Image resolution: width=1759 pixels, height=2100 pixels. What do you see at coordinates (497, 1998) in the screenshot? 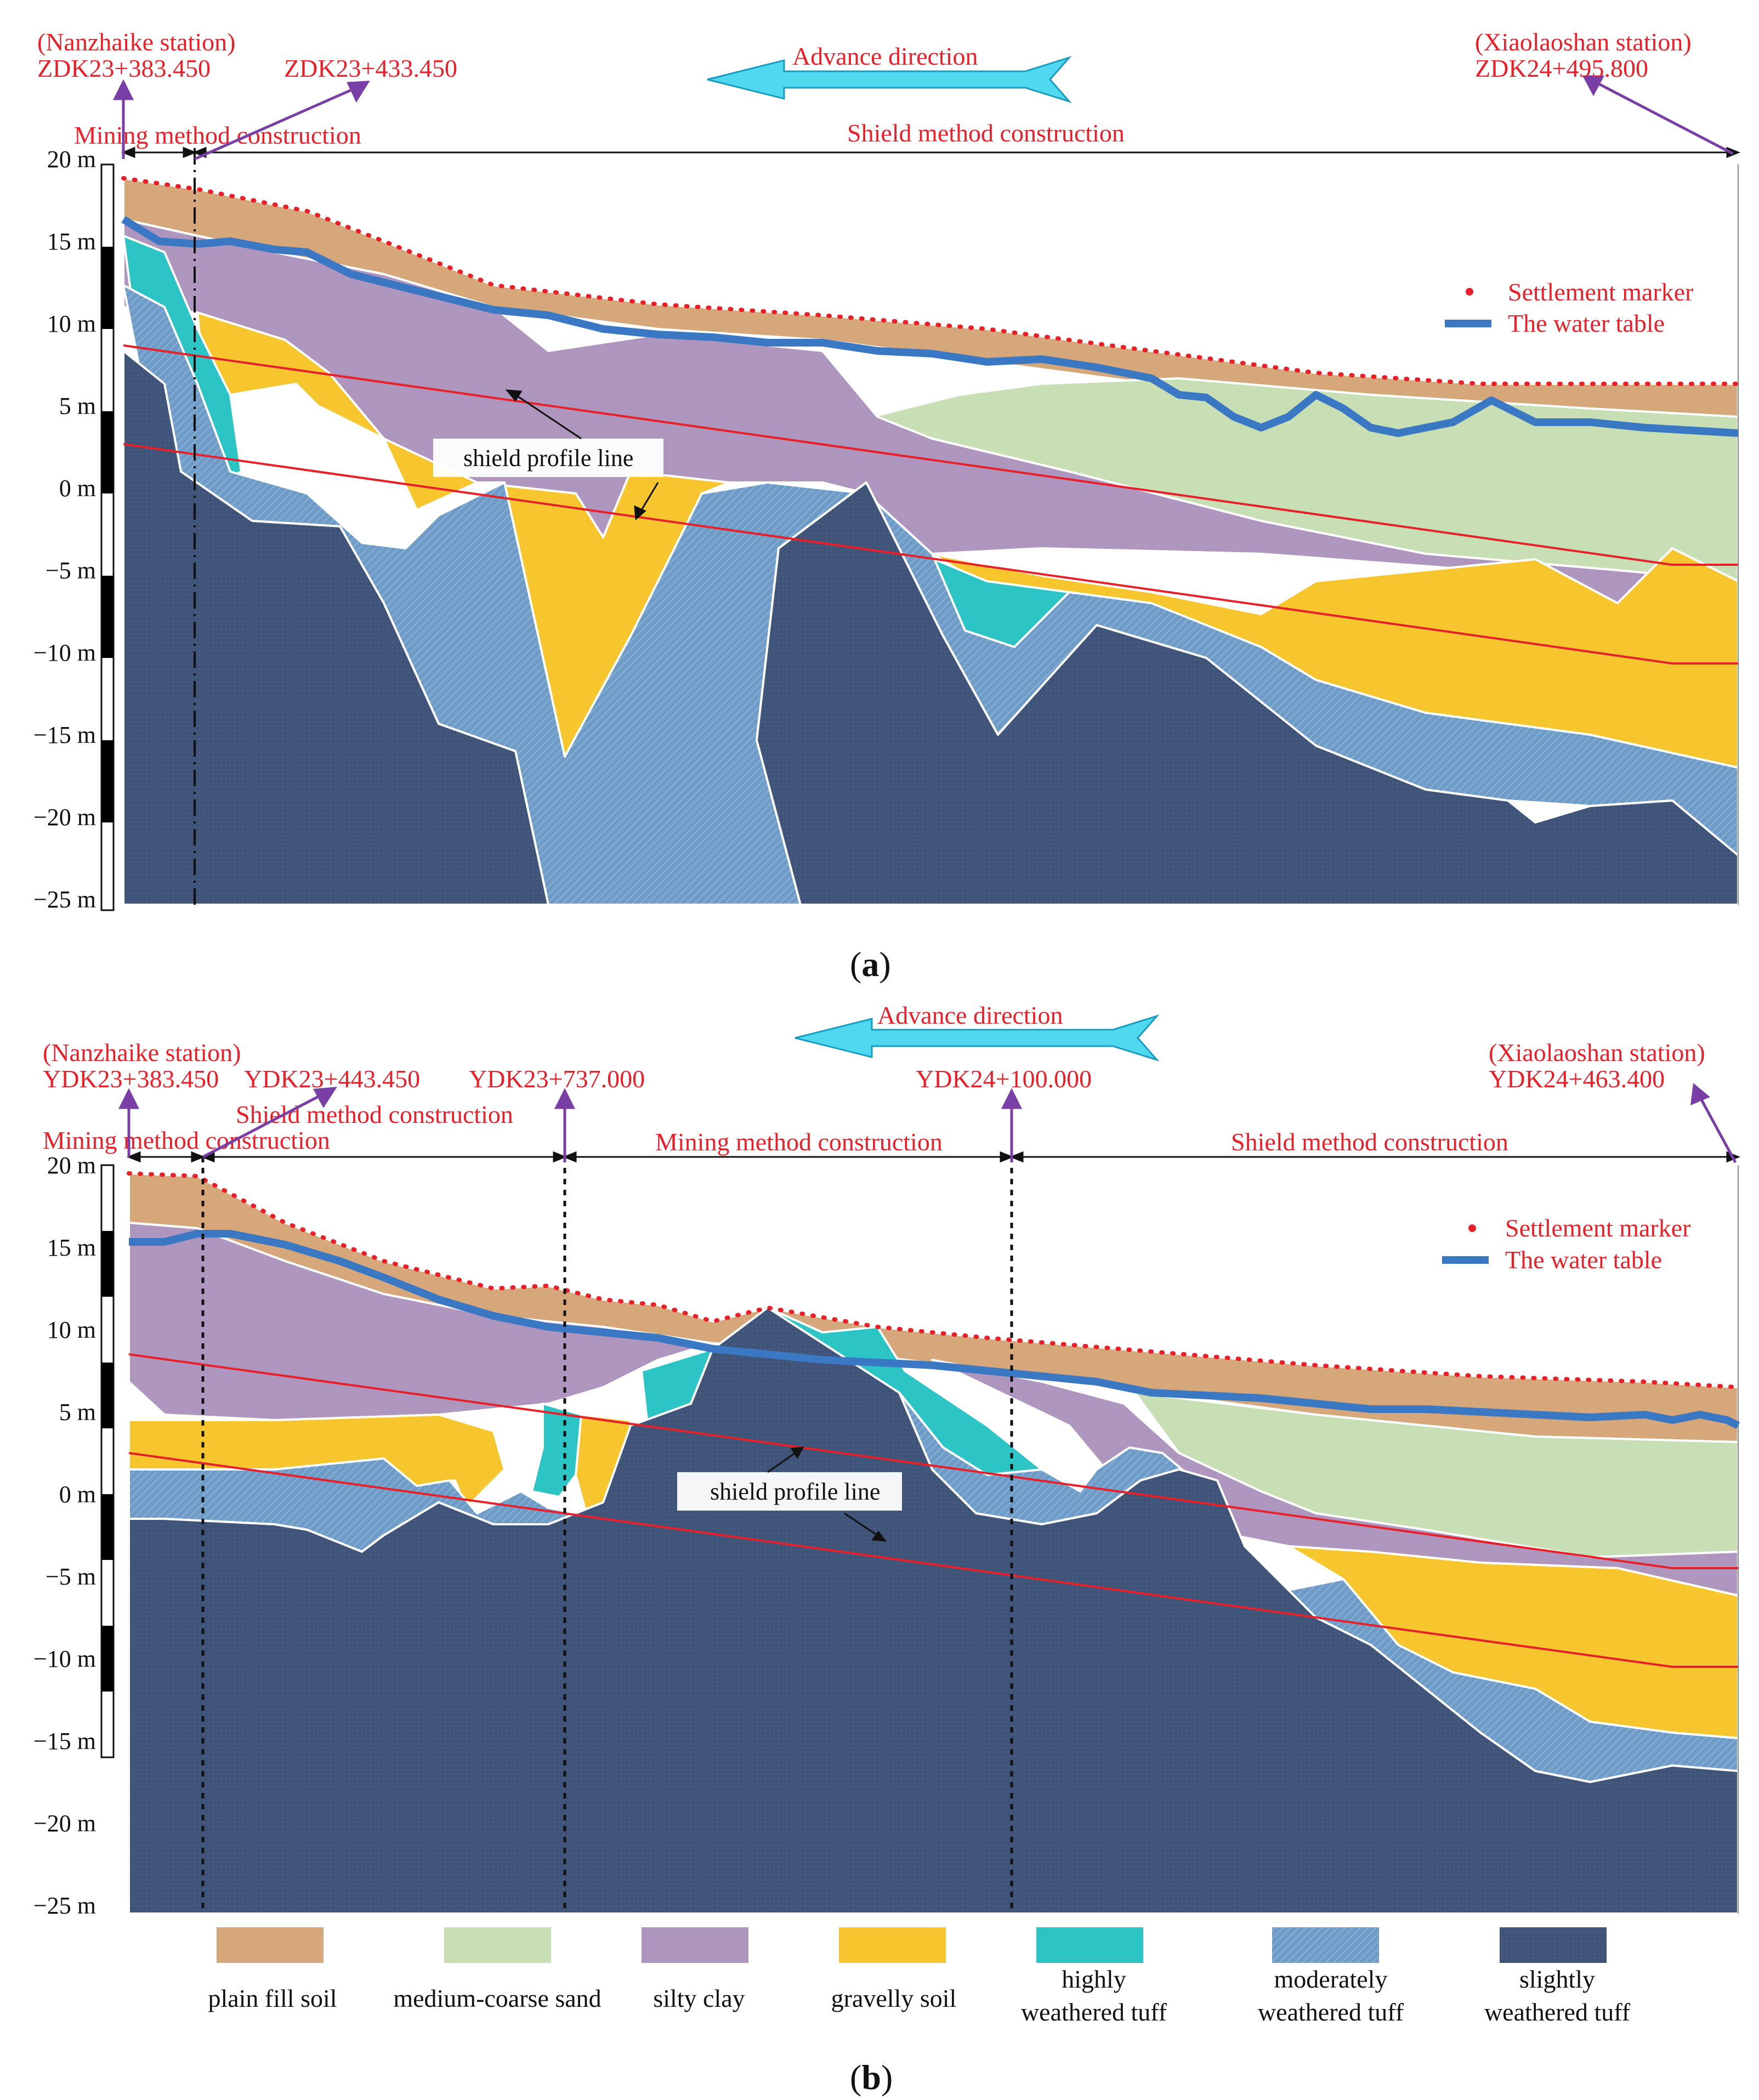
I see `legend-label: medium-coarse sand` at bounding box center [497, 1998].